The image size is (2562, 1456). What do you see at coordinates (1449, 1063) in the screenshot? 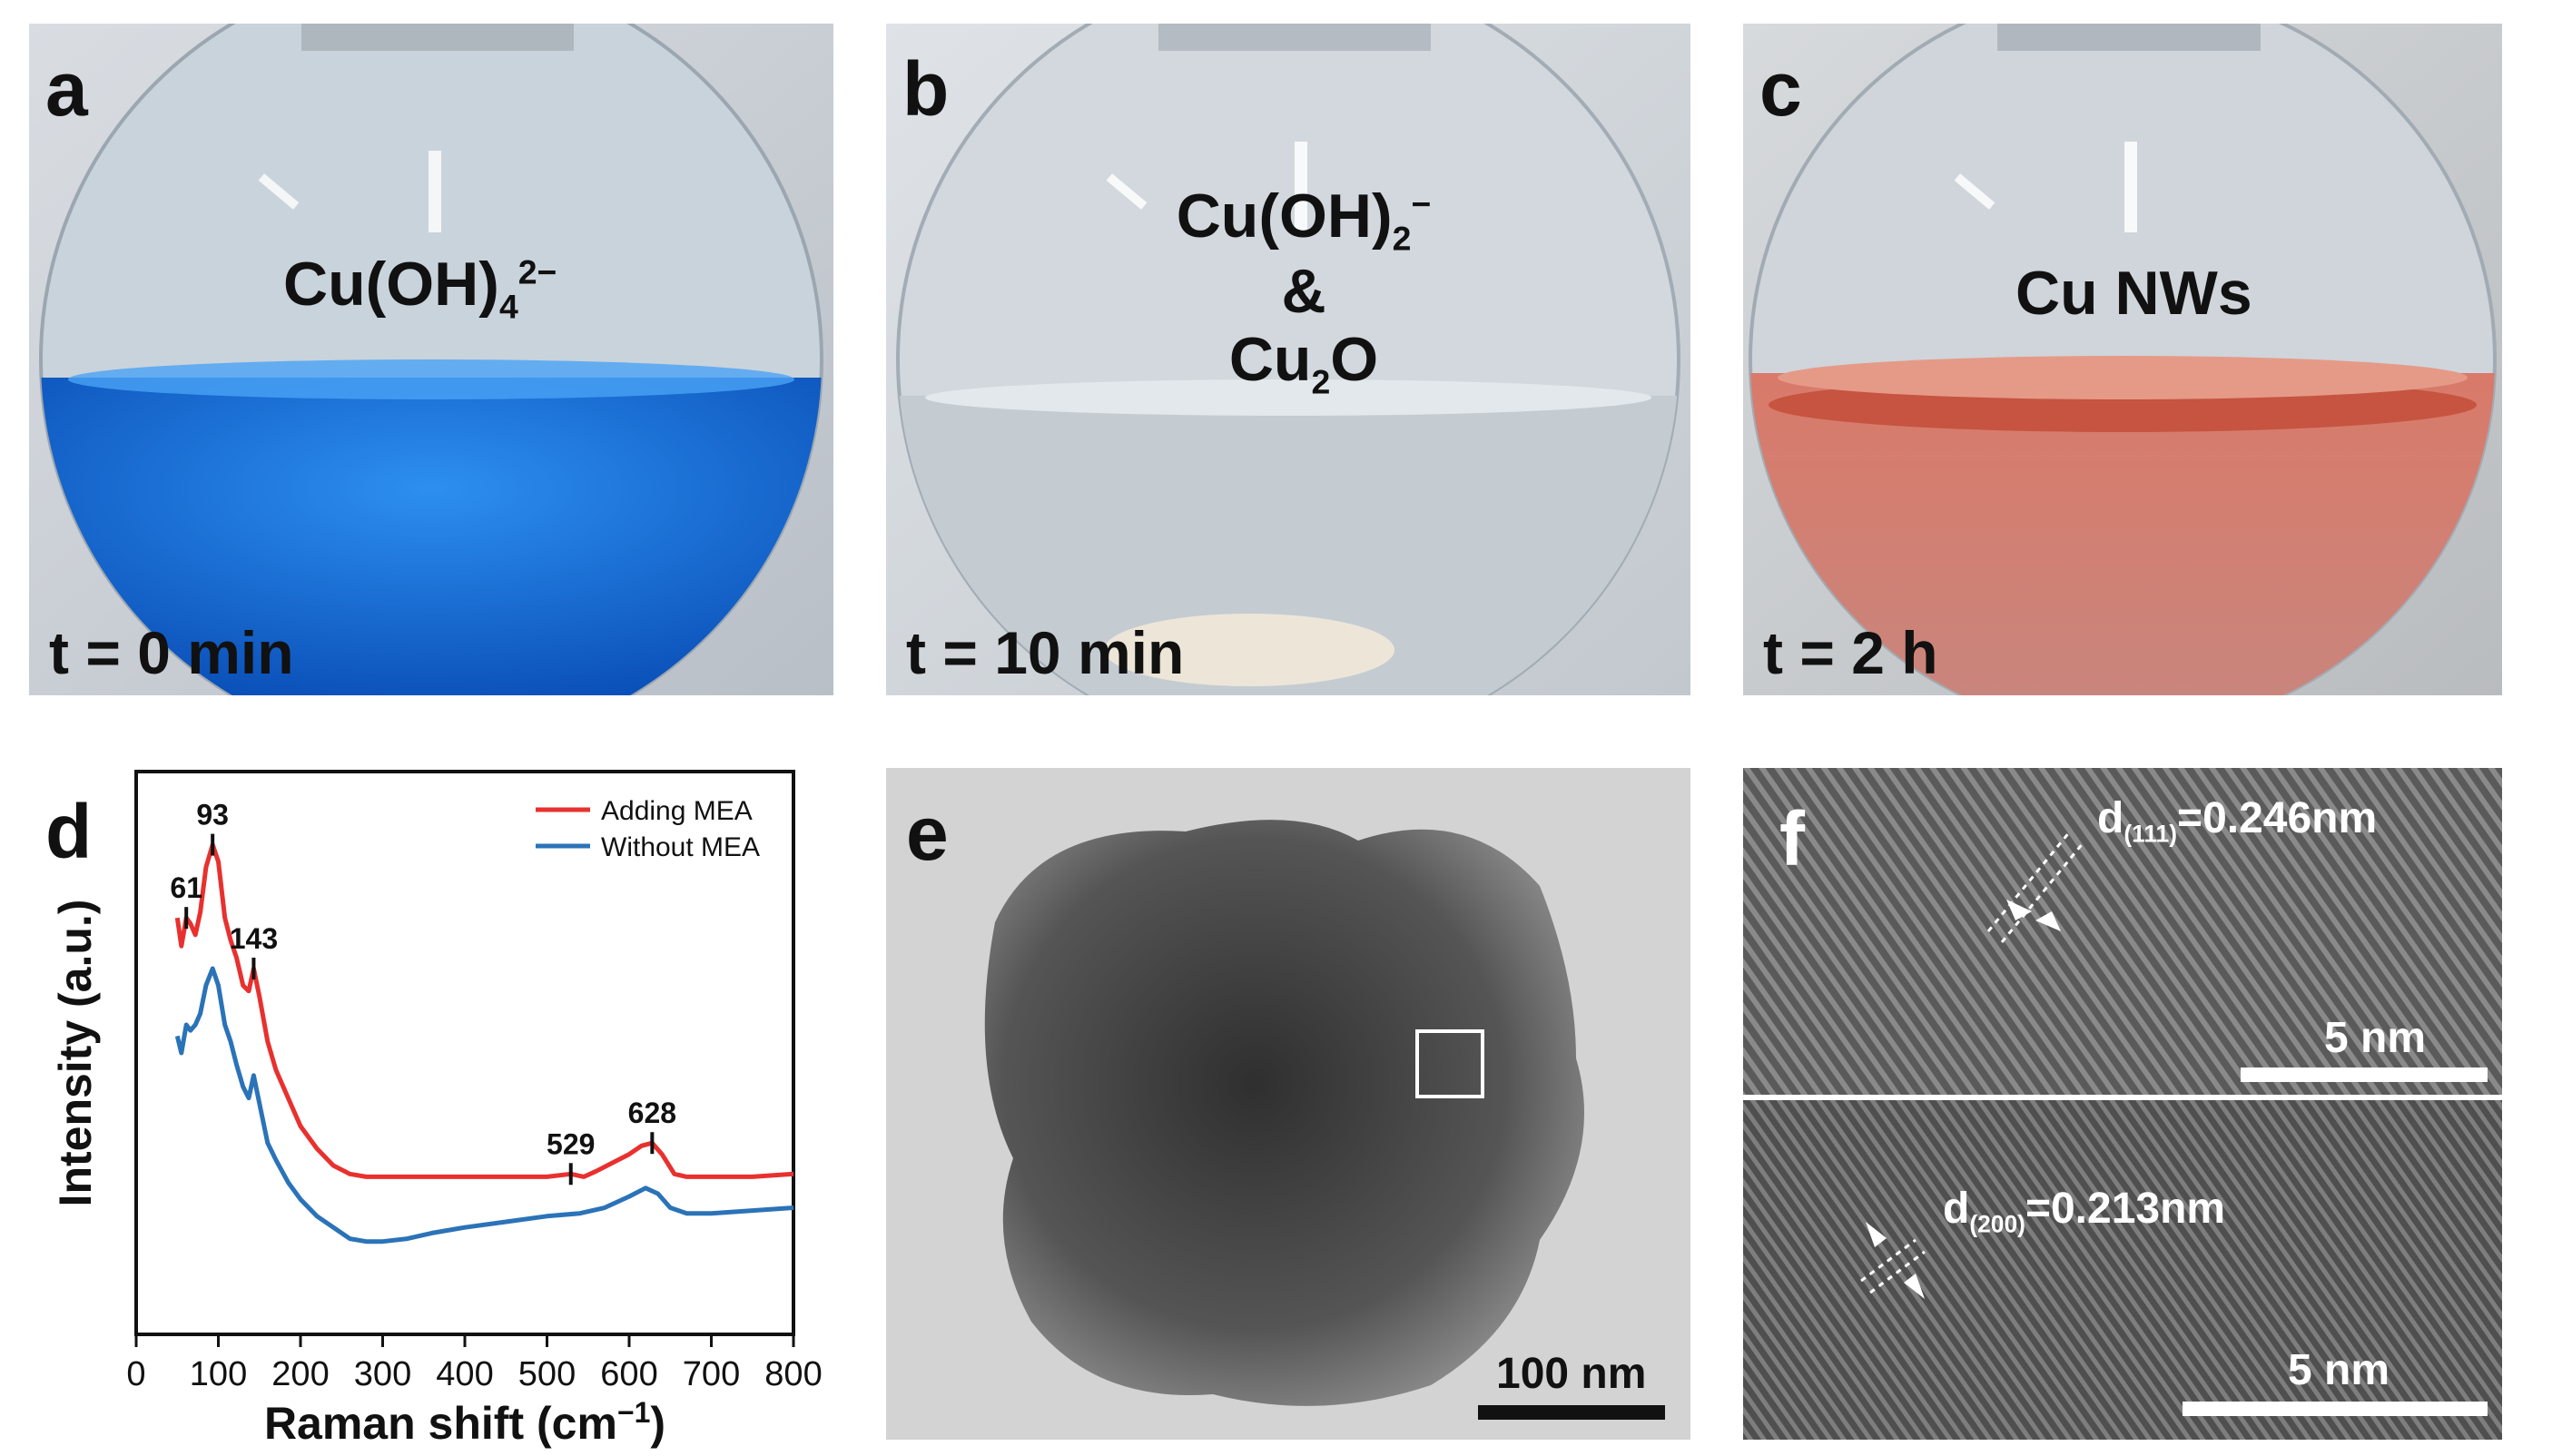
I see `selection-box` at bounding box center [1449, 1063].